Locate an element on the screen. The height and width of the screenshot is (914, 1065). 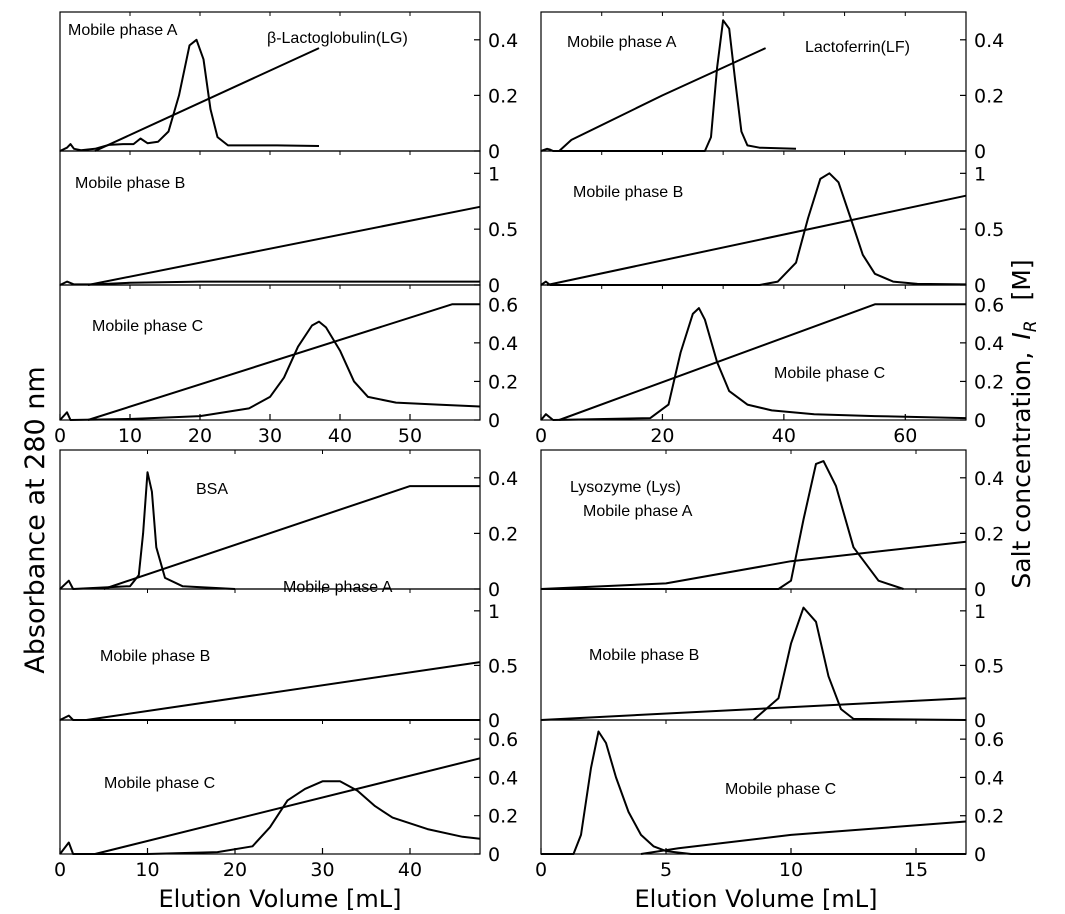
panel-bottom-row1-right: 0 0.2 0.4 0.6 0 20 40 60 Mobile phase C is located at coordinates (769, 365).